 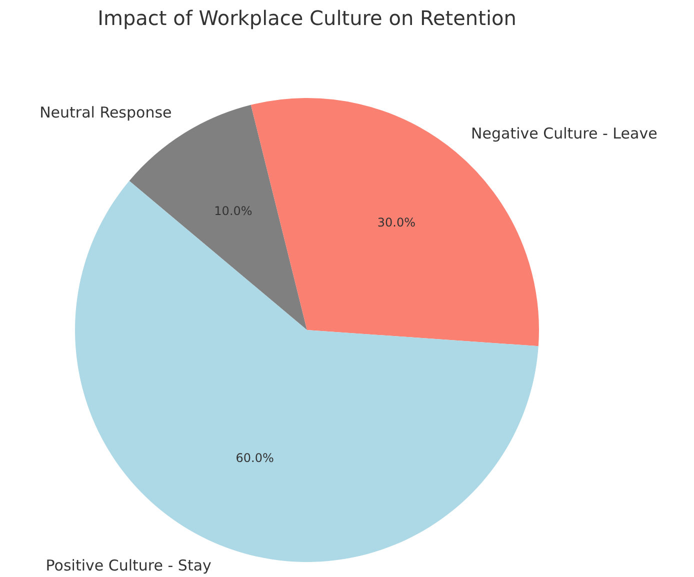 I want to click on slice-label: Positive Culture - Stay, so click(x=129, y=565).